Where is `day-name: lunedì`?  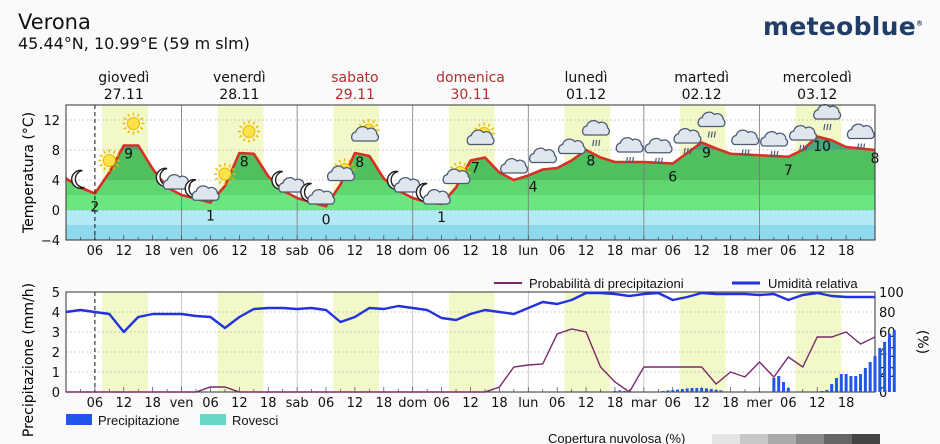
day-name: lunedì is located at coordinates (586, 78).